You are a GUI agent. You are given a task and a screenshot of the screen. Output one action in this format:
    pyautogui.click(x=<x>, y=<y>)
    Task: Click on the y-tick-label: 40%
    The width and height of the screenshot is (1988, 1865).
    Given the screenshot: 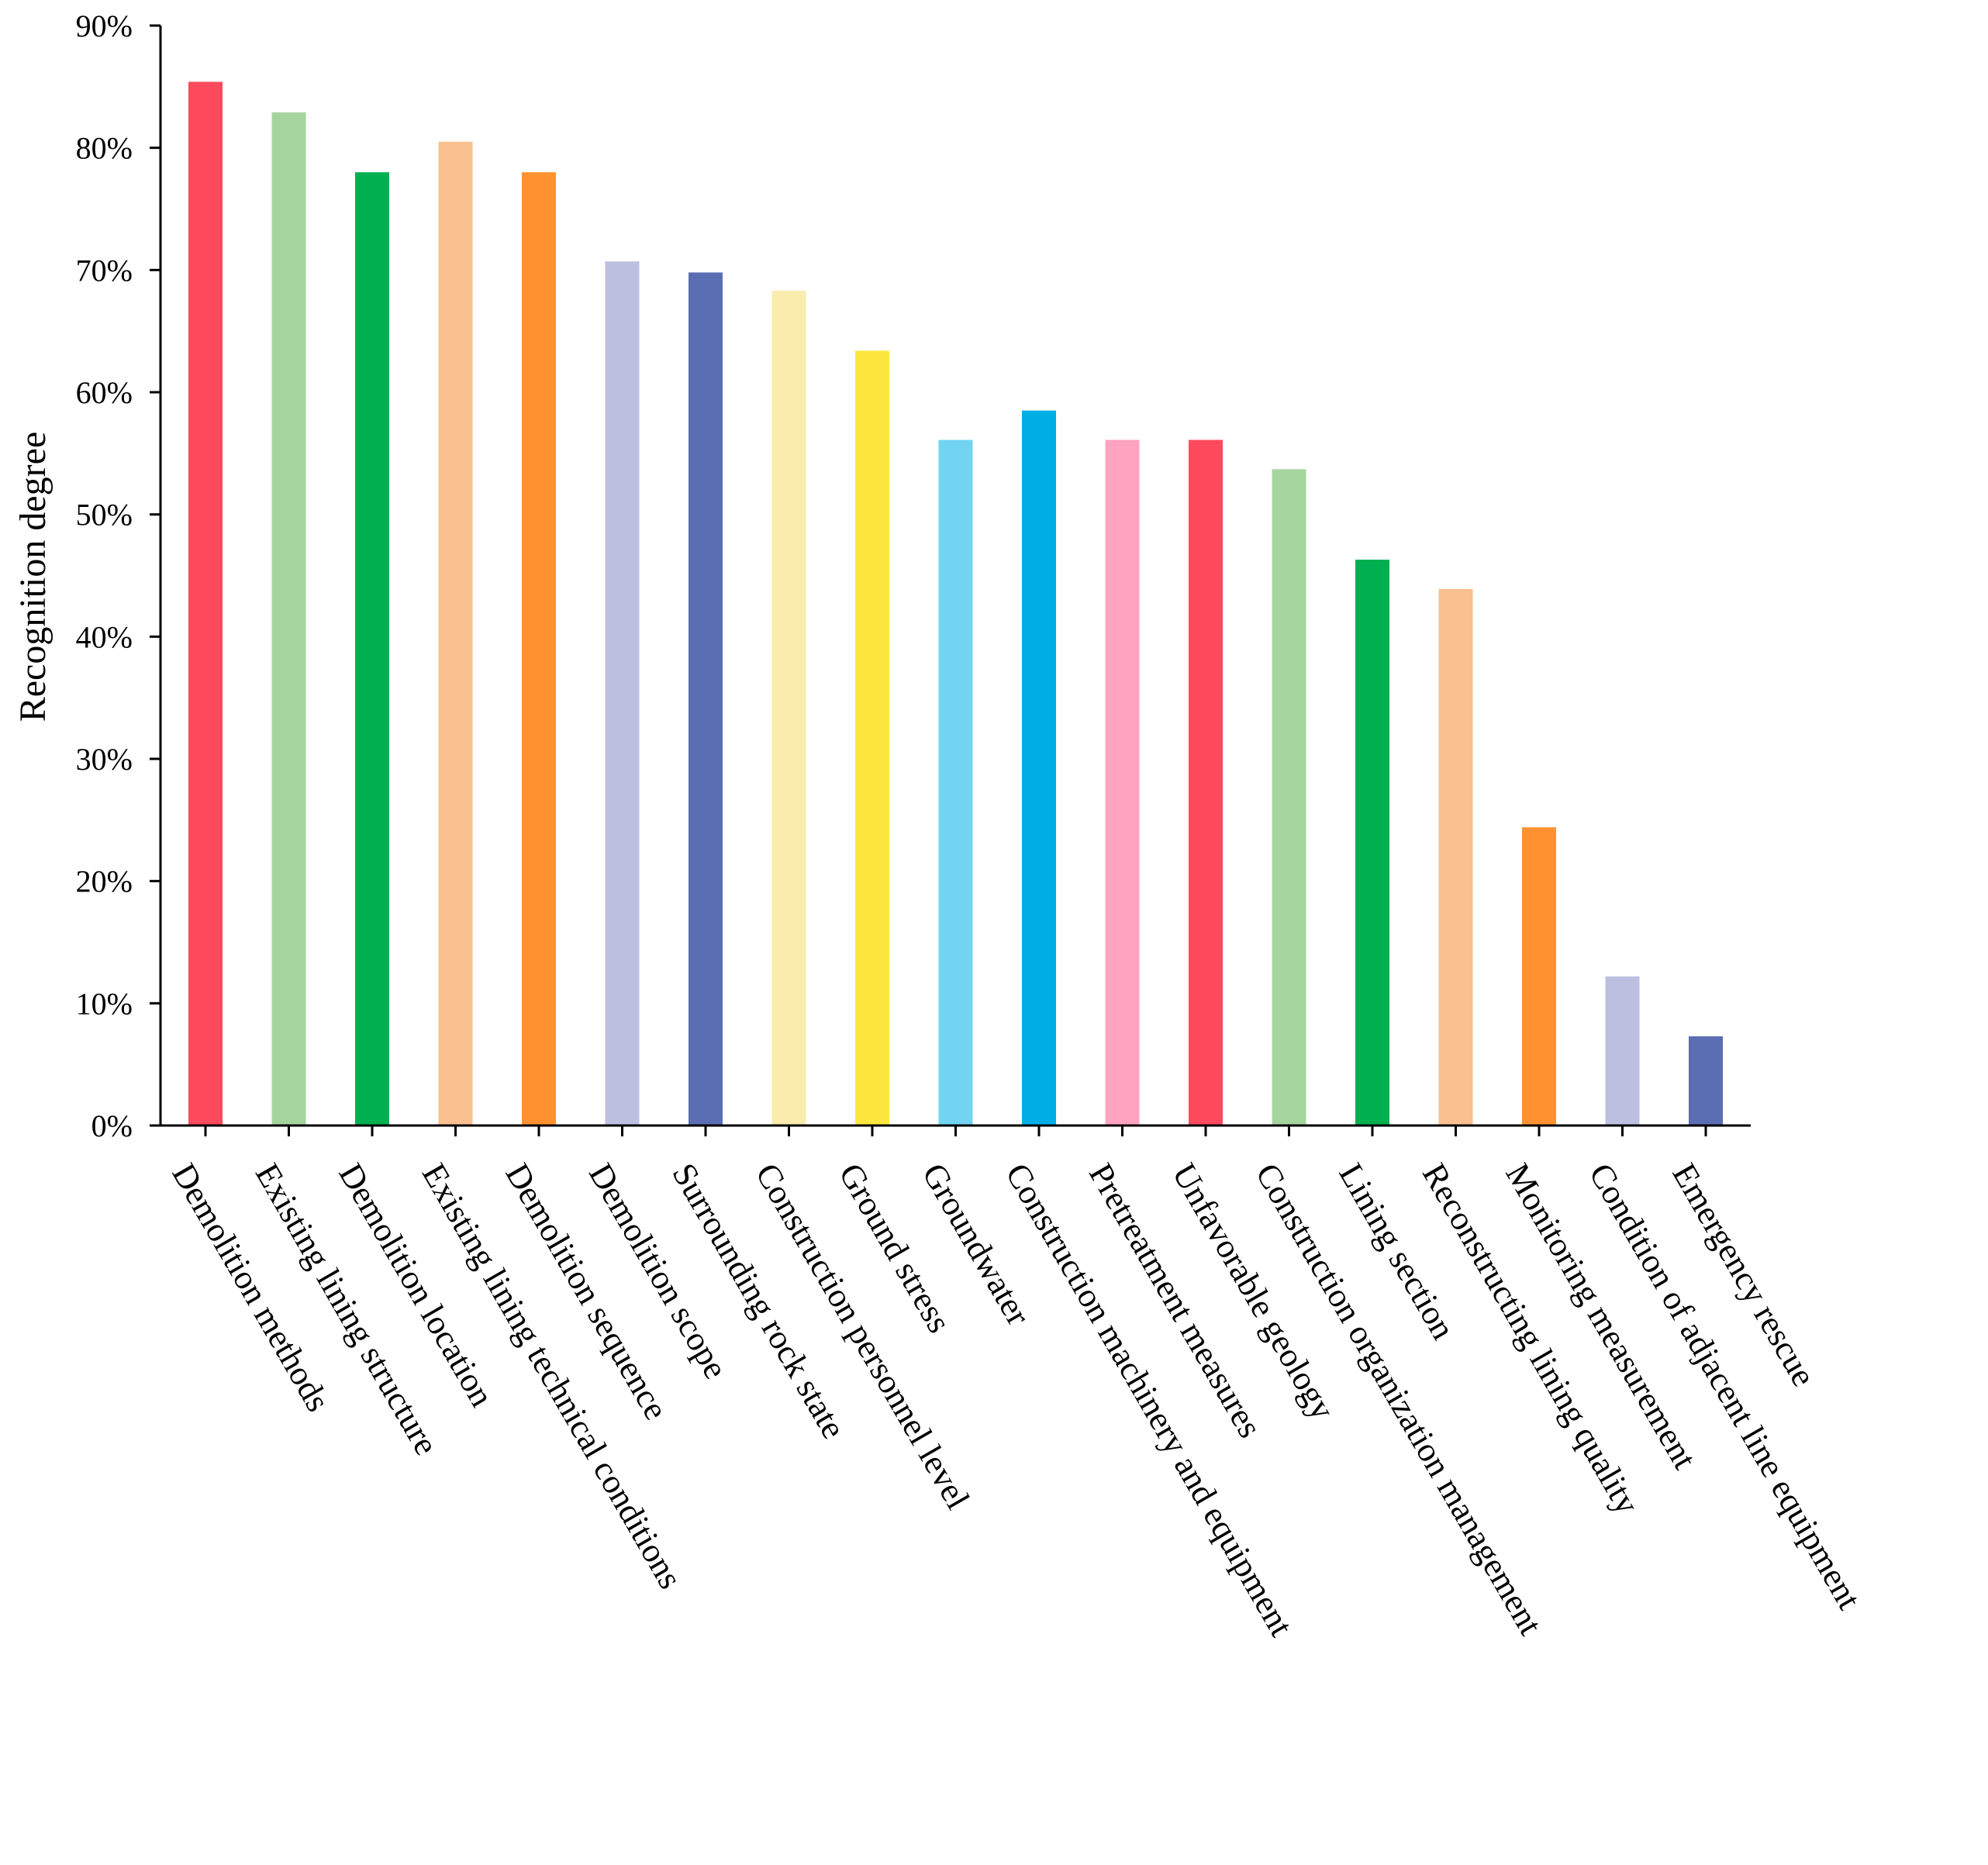 What is the action you would take?
    pyautogui.click(x=104, y=636)
    